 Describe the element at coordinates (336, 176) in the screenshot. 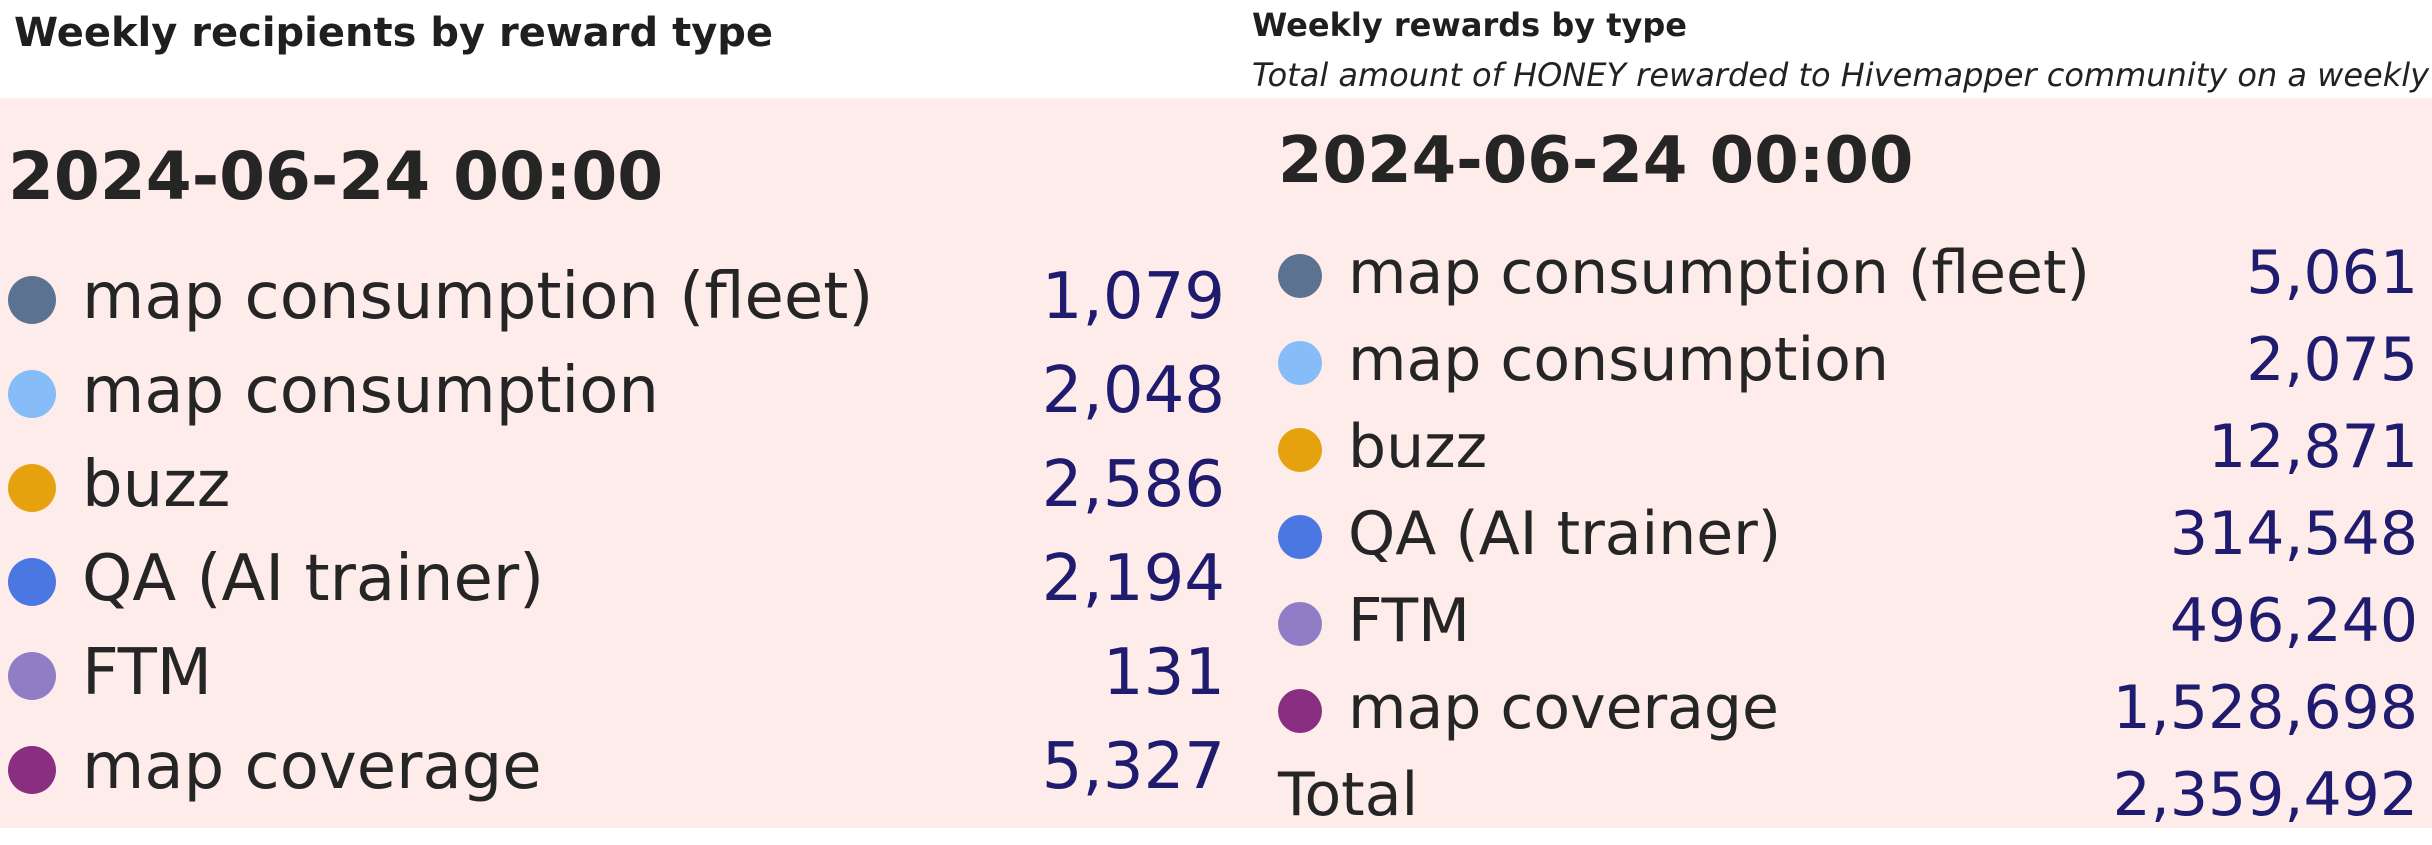

I see `recipients-tooltip-date: 2024-06-24 00:00` at that location.